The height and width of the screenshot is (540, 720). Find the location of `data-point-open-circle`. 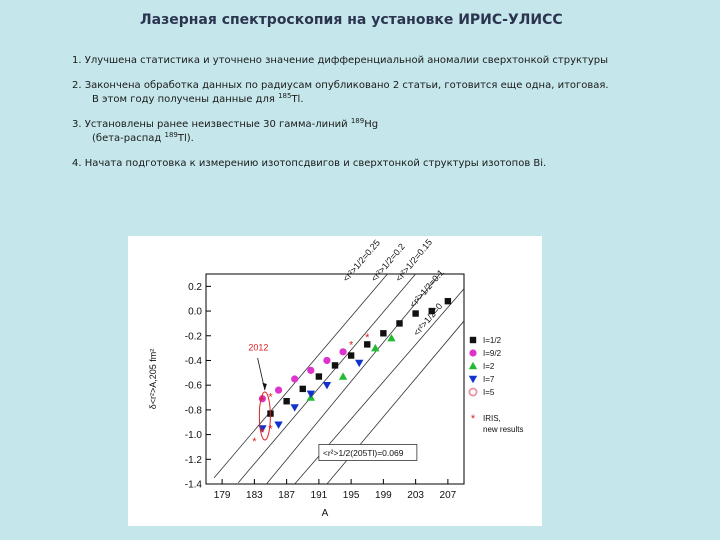

data-point-open-circle is located at coordinates (473, 392).